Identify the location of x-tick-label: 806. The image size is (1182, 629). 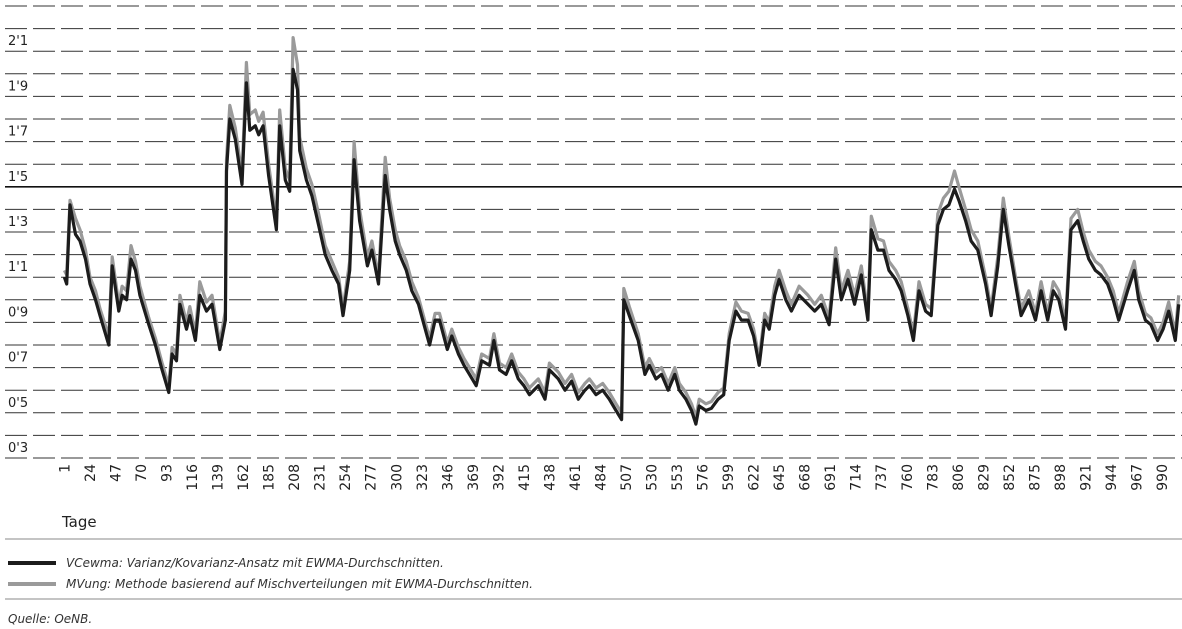
(959, 477).